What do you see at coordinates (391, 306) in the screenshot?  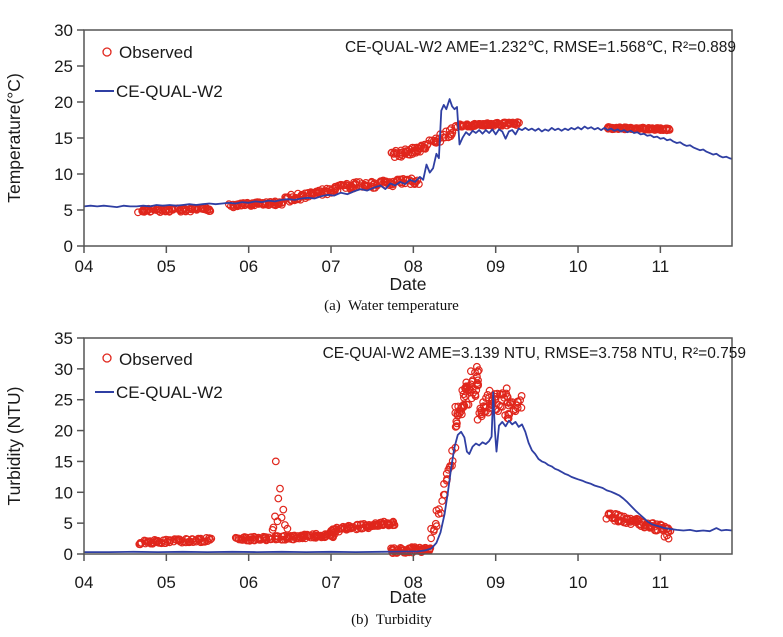 I see `caption-water-temperature: (a) Water temperature` at bounding box center [391, 306].